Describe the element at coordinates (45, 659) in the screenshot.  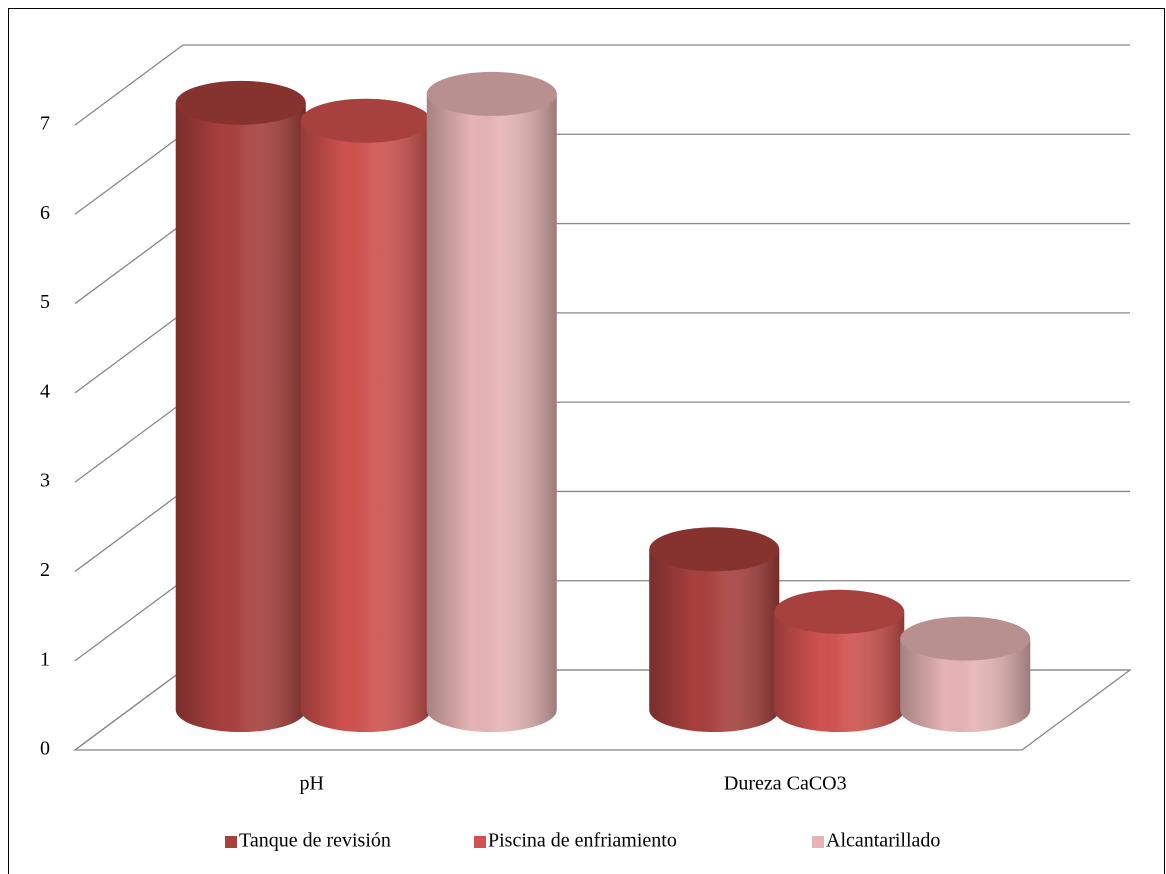
I see `y-tick-label: 1` at that location.